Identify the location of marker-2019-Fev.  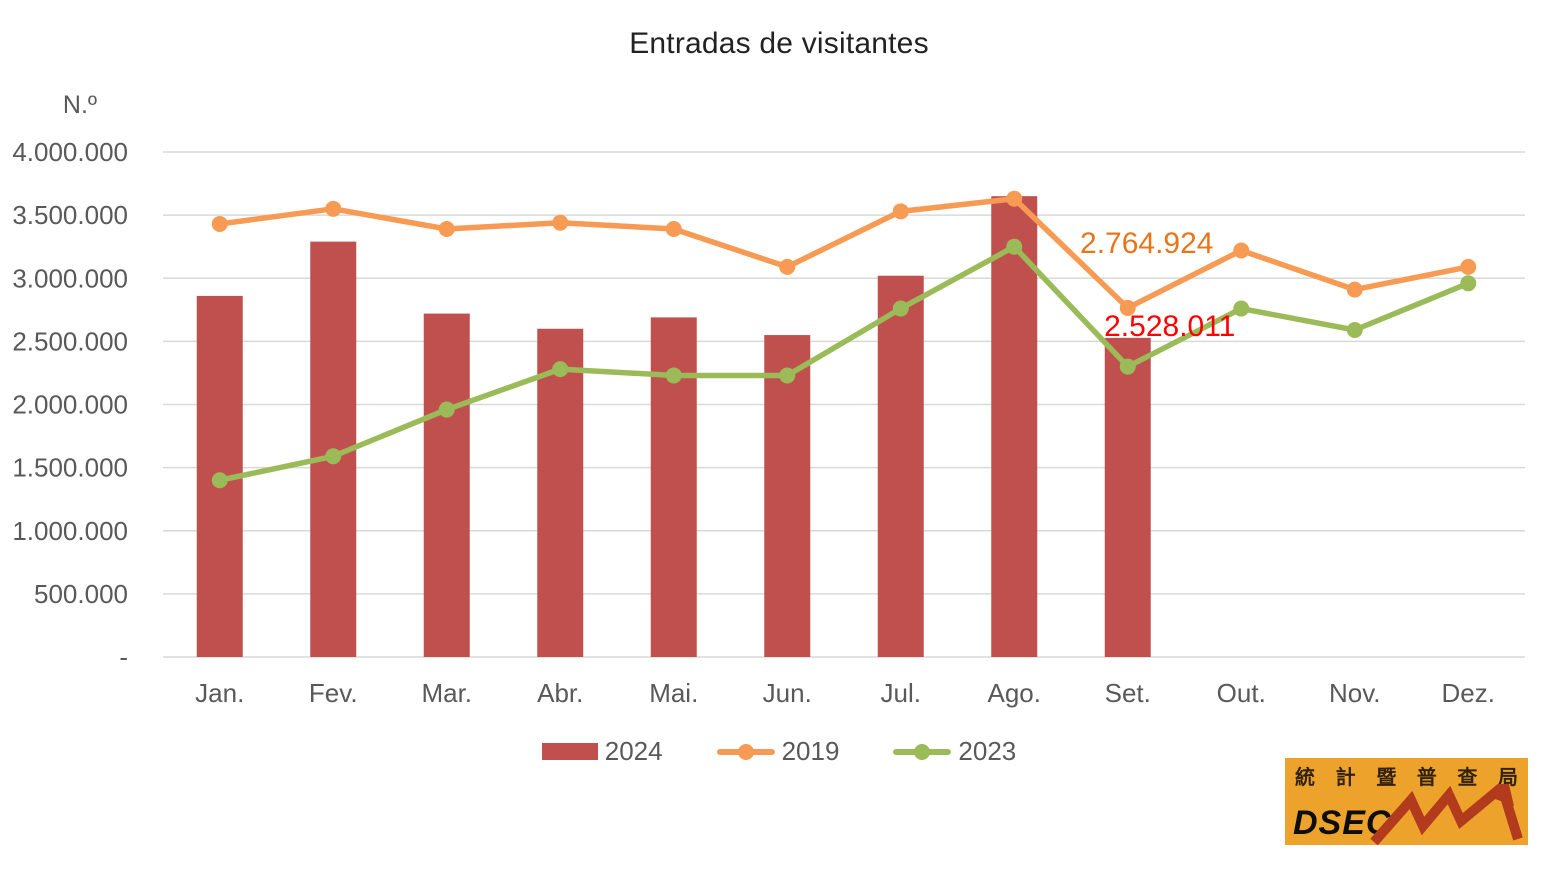
(333, 208).